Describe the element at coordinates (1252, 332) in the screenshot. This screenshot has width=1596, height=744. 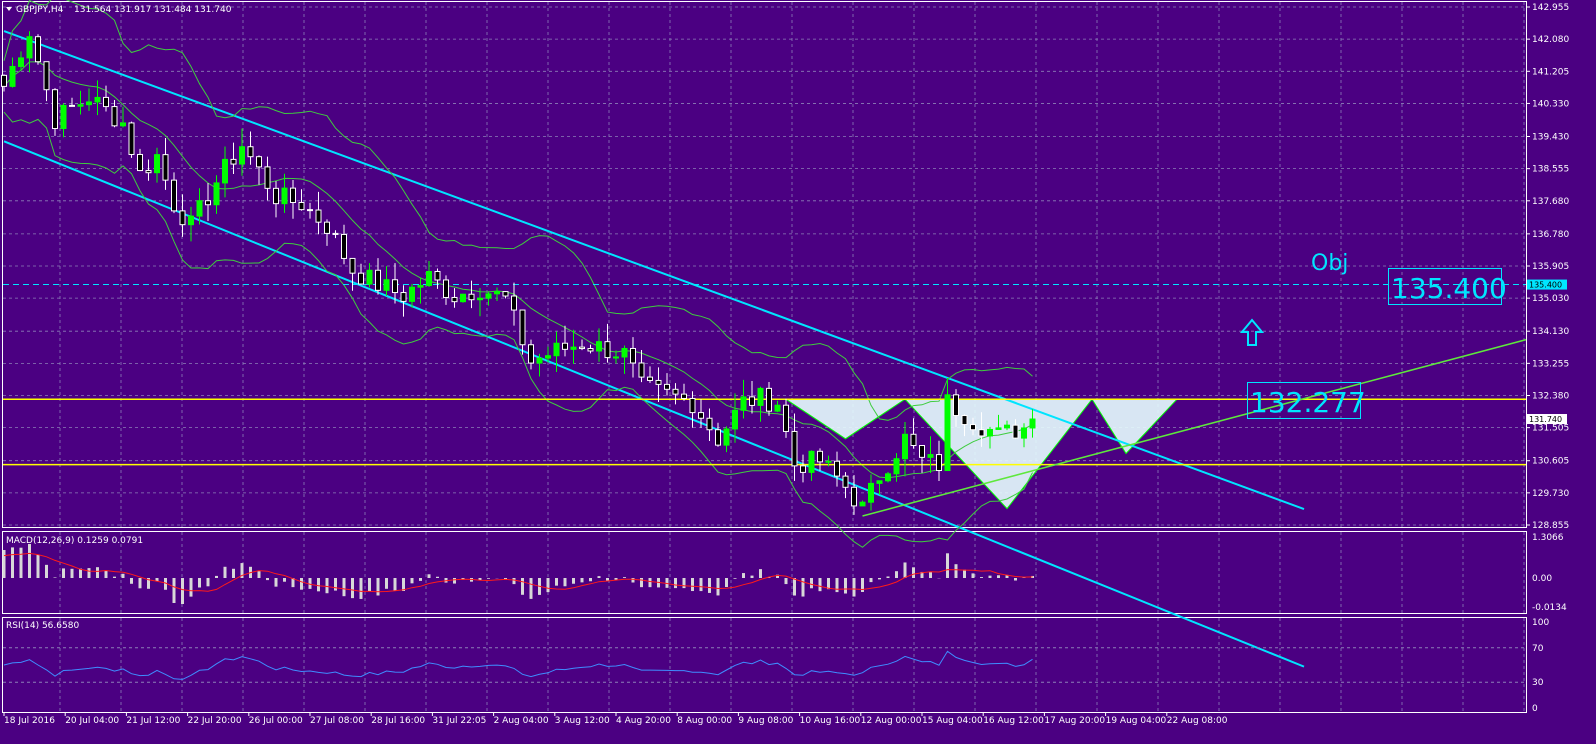
I see `up-arrow-icon` at that location.